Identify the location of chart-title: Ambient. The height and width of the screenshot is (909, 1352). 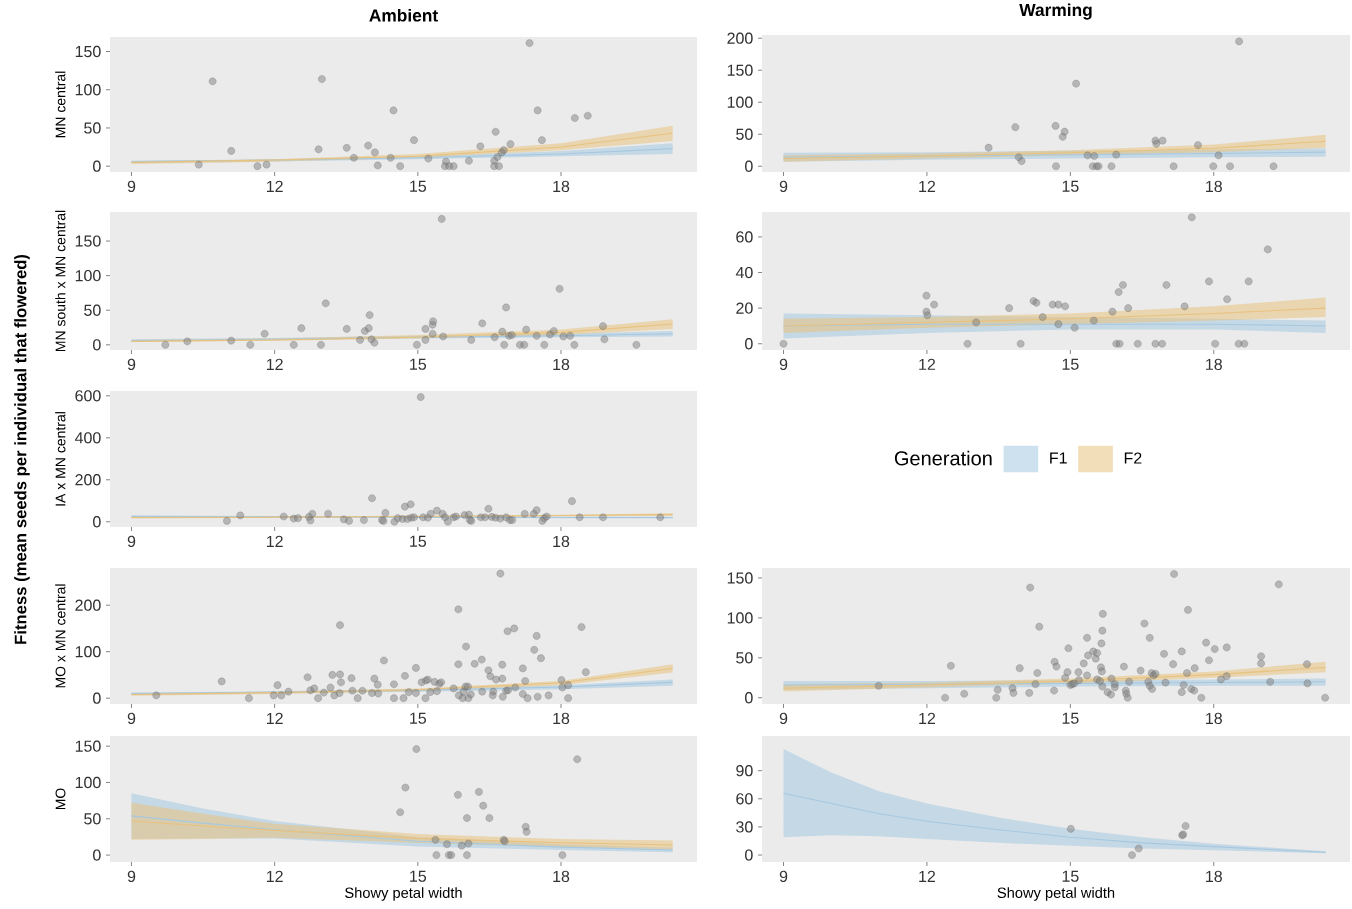
(403, 15).